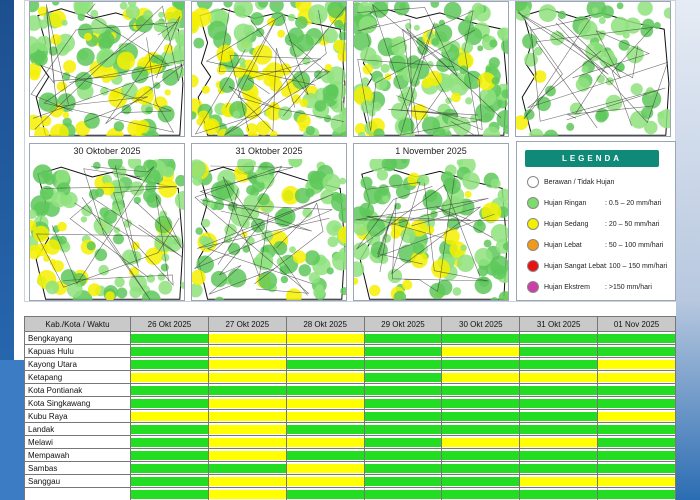  I want to click on region-name: Sambas, so click(77, 468).